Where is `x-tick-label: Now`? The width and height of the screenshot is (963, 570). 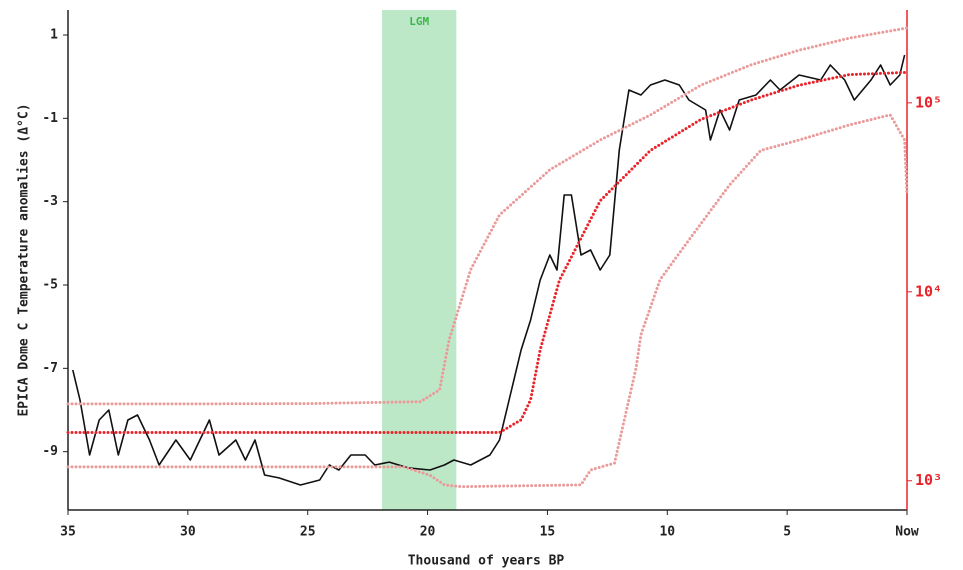
x-tick-label: Now is located at coordinates (907, 532).